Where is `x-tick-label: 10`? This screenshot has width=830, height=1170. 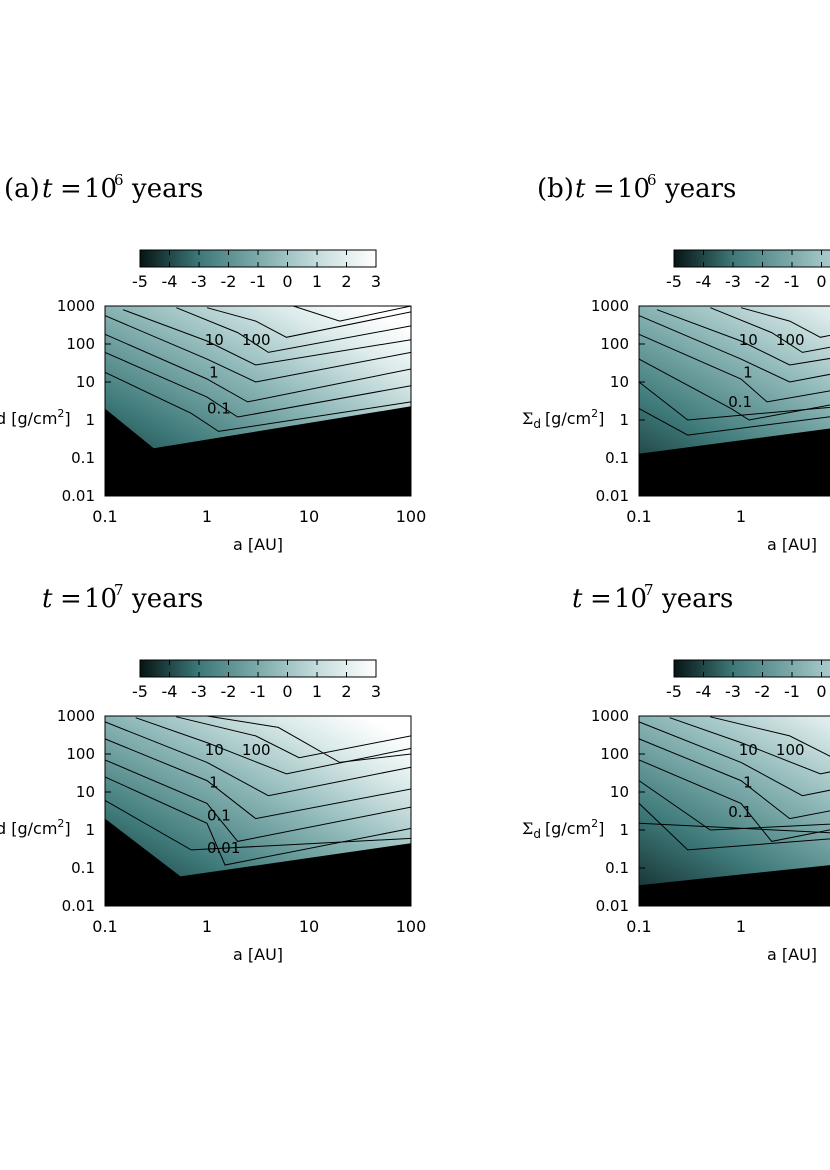
x-tick-label: 10 is located at coordinates (309, 926).